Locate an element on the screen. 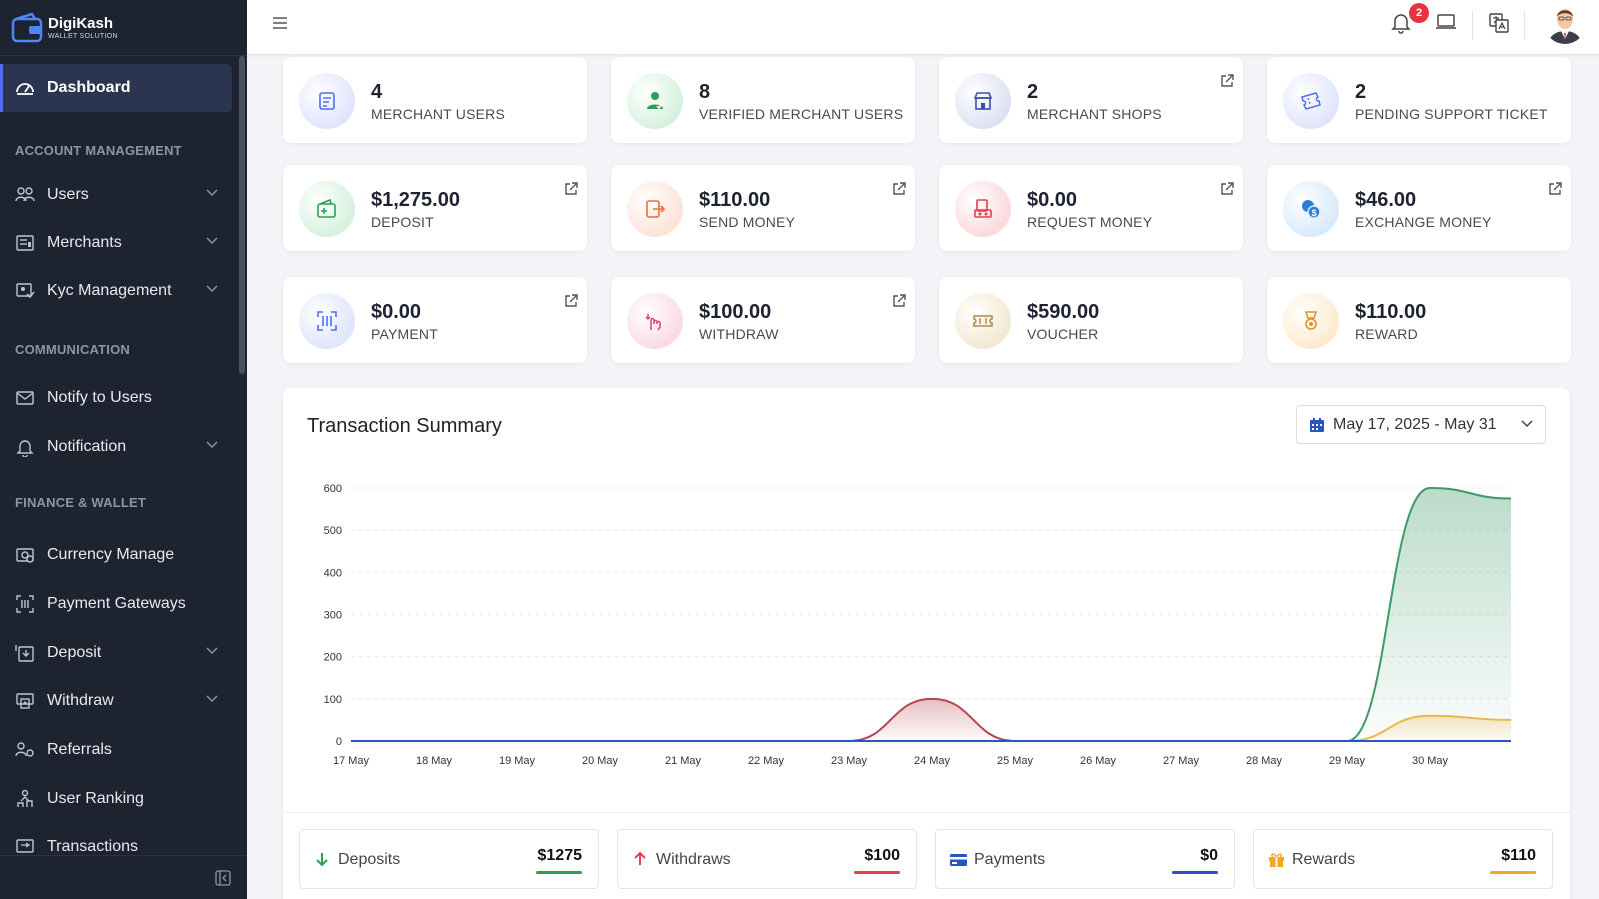  x-tick-label: 26 May is located at coordinates (1098, 761).